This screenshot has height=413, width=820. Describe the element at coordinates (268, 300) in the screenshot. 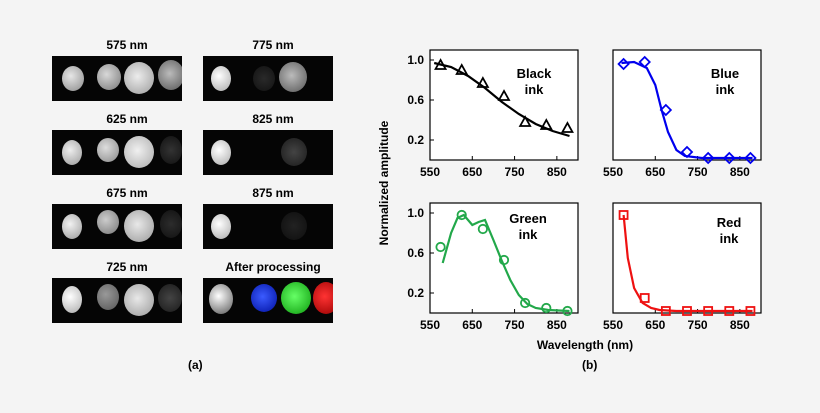

I see `image-strip-after-processing` at that location.